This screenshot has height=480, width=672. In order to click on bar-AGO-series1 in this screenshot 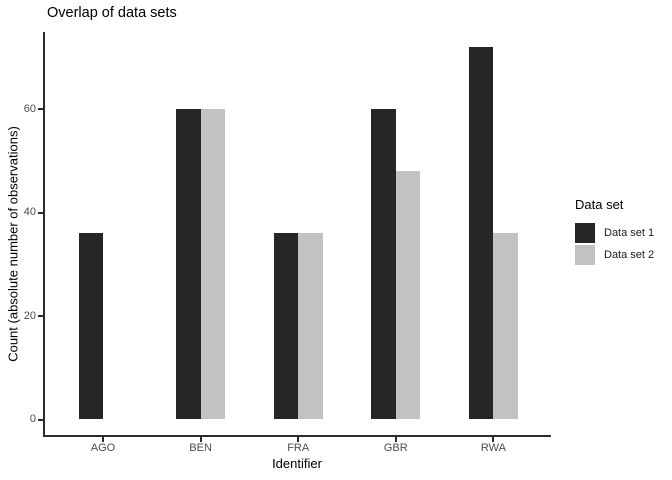, I will do `click(90, 326)`.